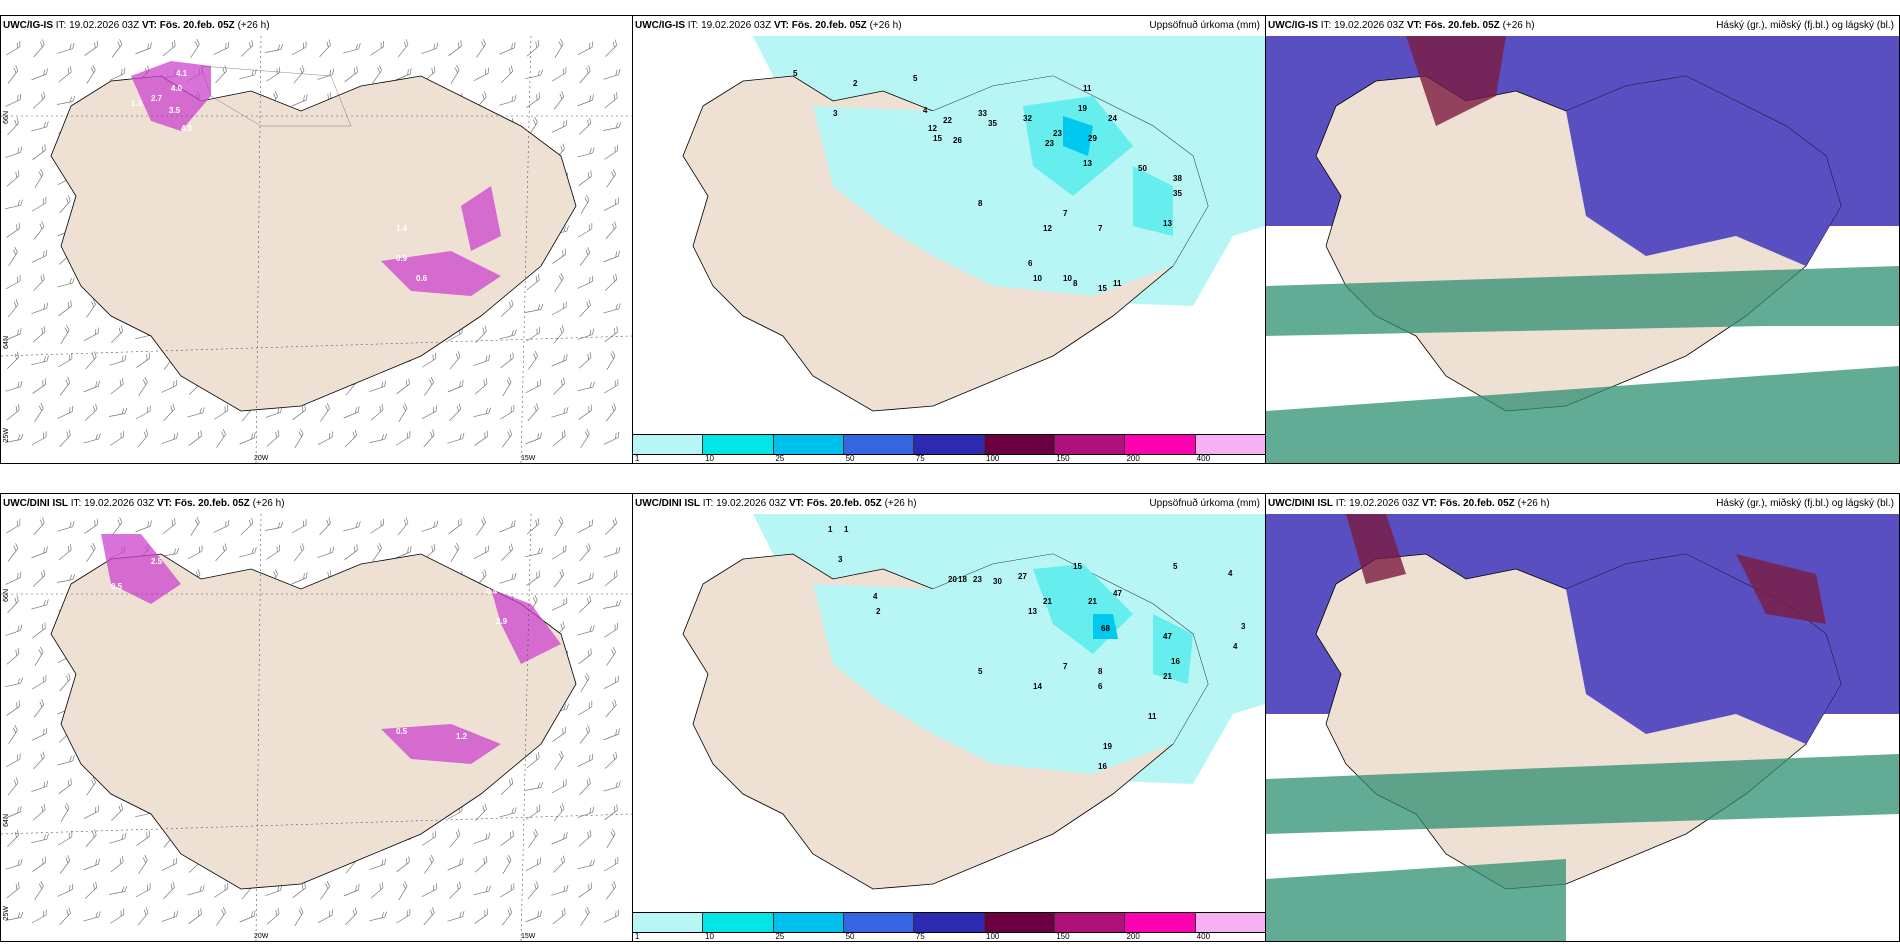 This screenshot has width=1900, height=950. Describe the element at coordinates (268, 503) in the screenshot. I see `lead-time: (+26 h)` at that location.